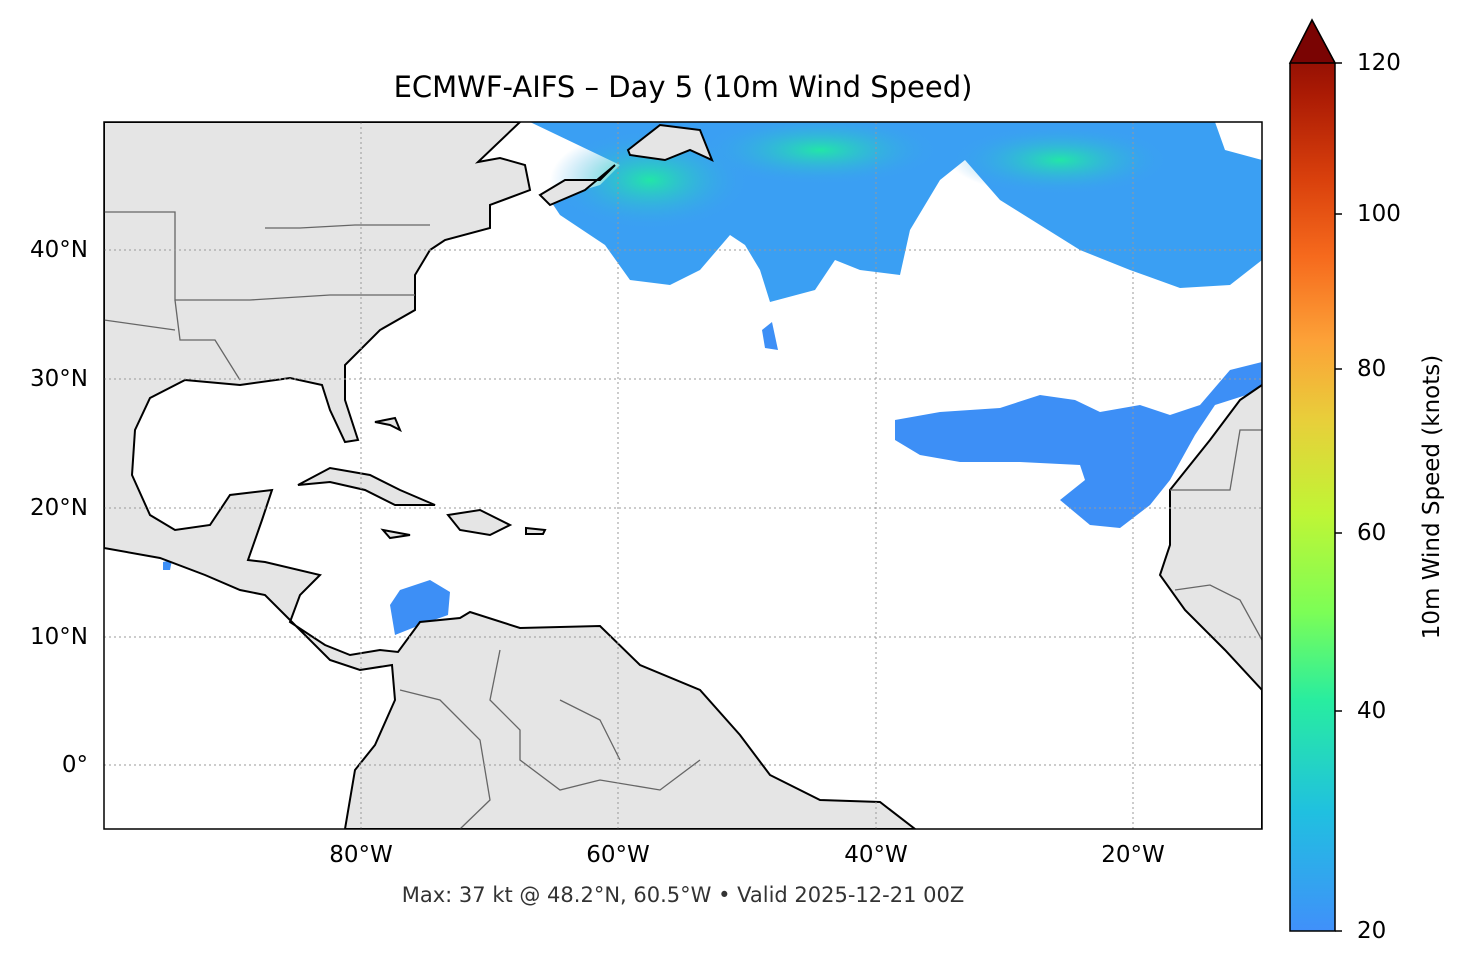  I want to click on nova-scotia, so click(577, 185).